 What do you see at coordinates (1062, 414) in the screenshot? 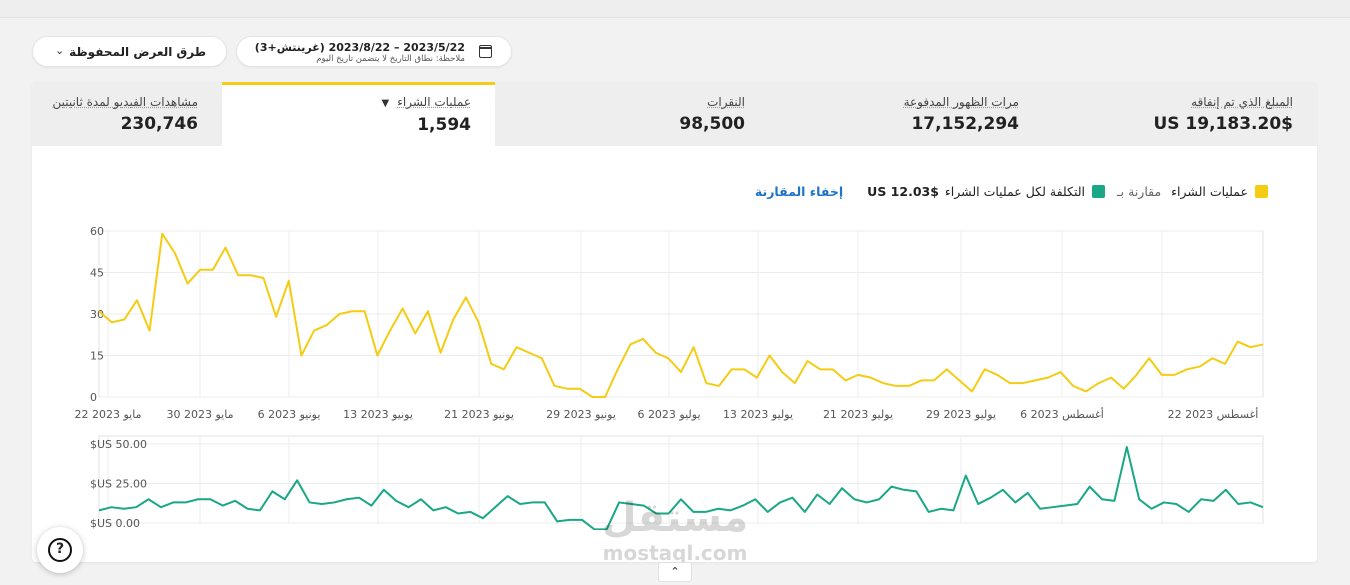
I see `x-tick-label: 6 أغسطس 2023` at bounding box center [1062, 414].